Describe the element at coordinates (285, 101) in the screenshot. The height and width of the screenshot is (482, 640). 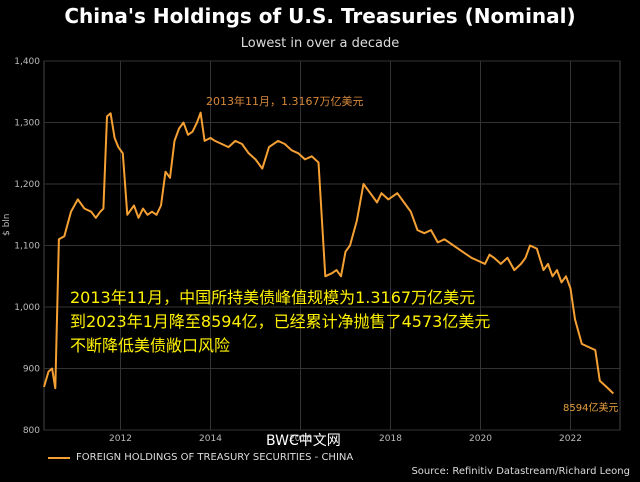
I see `peak-annotation: 2013年11月，1.3167万亿美元` at that location.